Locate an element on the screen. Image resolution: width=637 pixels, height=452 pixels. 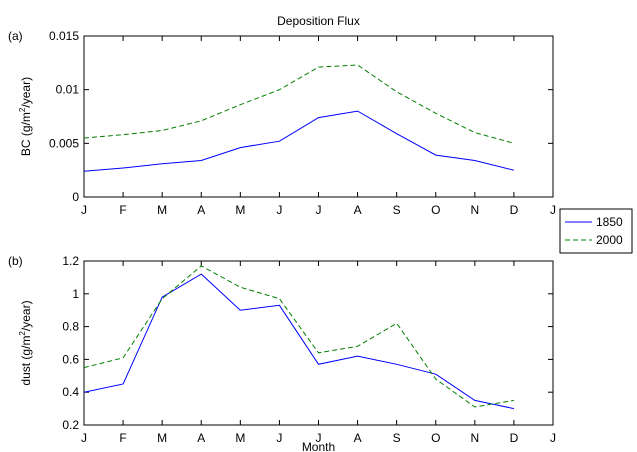
y-axis-label: dust (g/m2/year) is located at coordinates (25, 342).